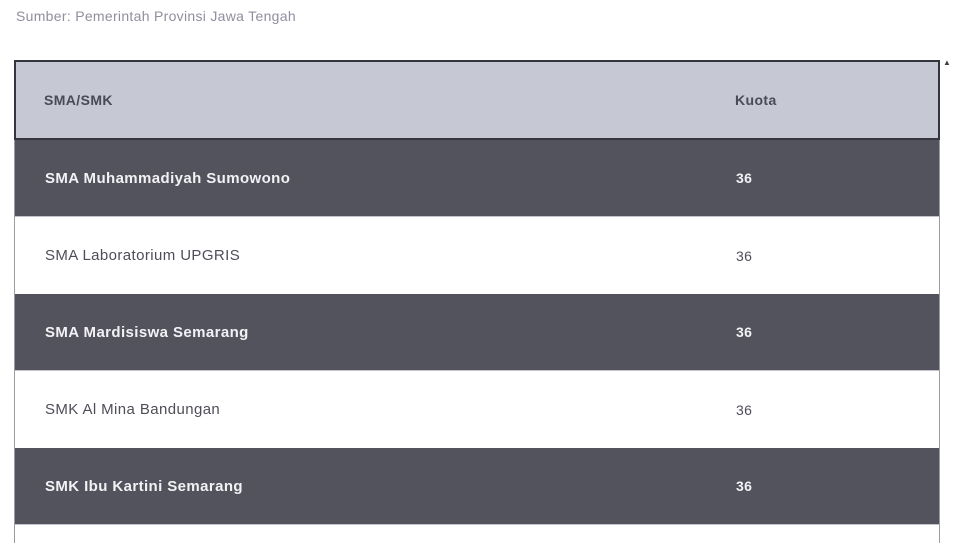 Image resolution: width=968 pixels, height=543 pixels. What do you see at coordinates (133, 409) in the screenshot?
I see `school-name-cell: SMK Al Mina Bandungan` at bounding box center [133, 409].